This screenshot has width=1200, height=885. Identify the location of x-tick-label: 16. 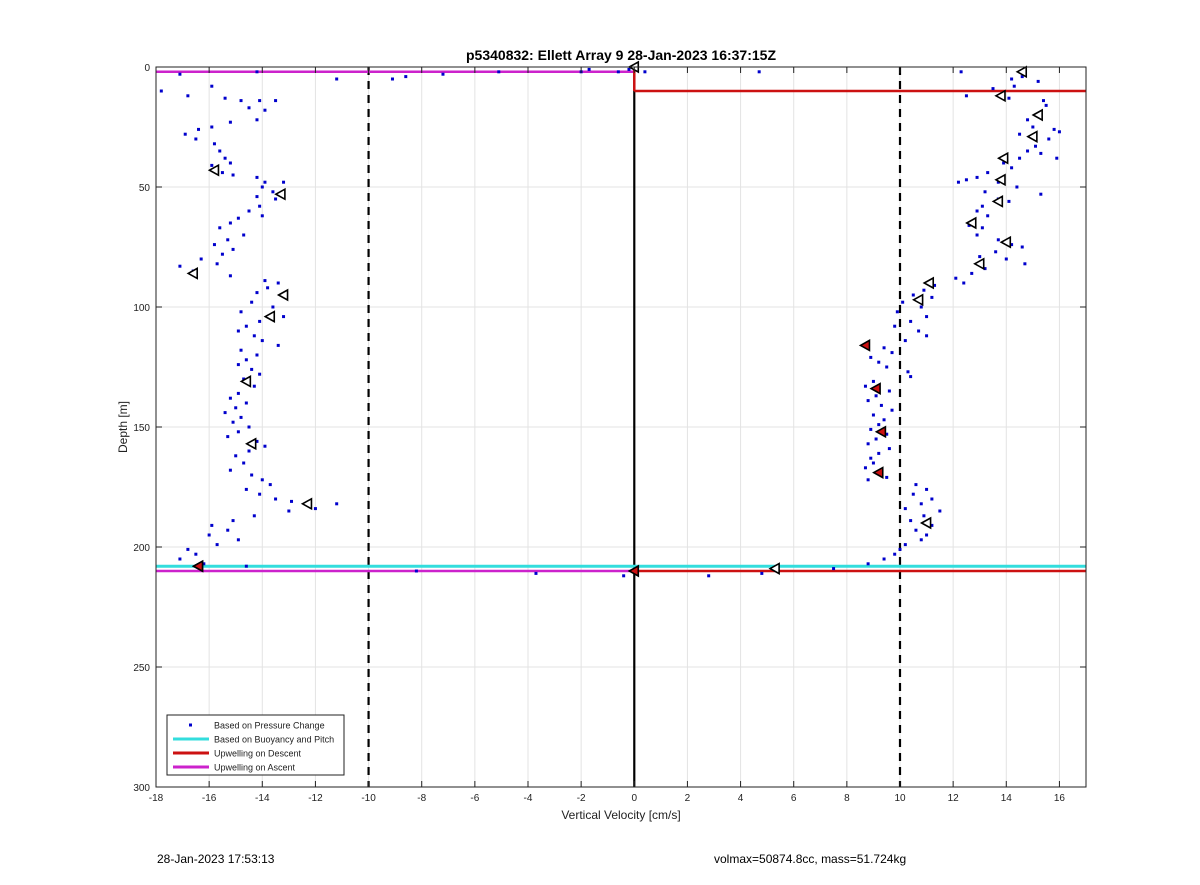
(1060, 798).